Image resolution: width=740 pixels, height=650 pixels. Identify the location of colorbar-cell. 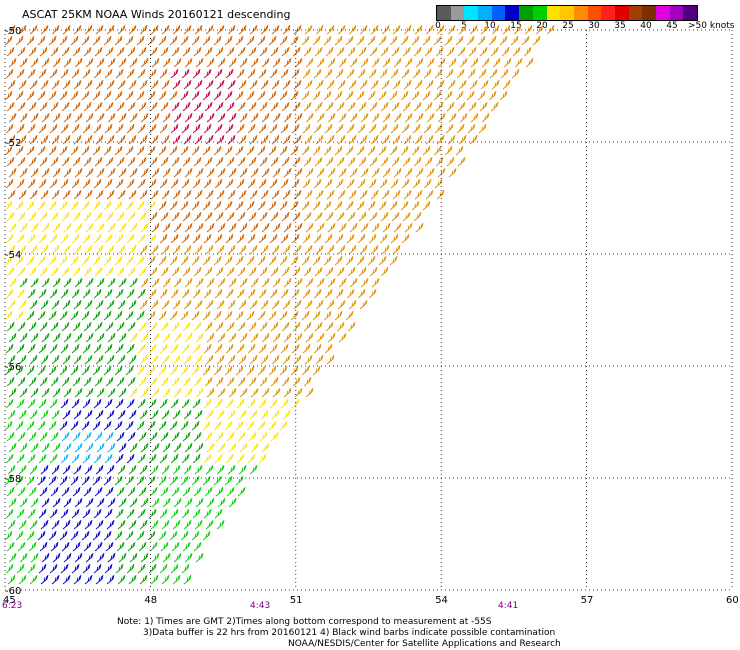
(621, 13).